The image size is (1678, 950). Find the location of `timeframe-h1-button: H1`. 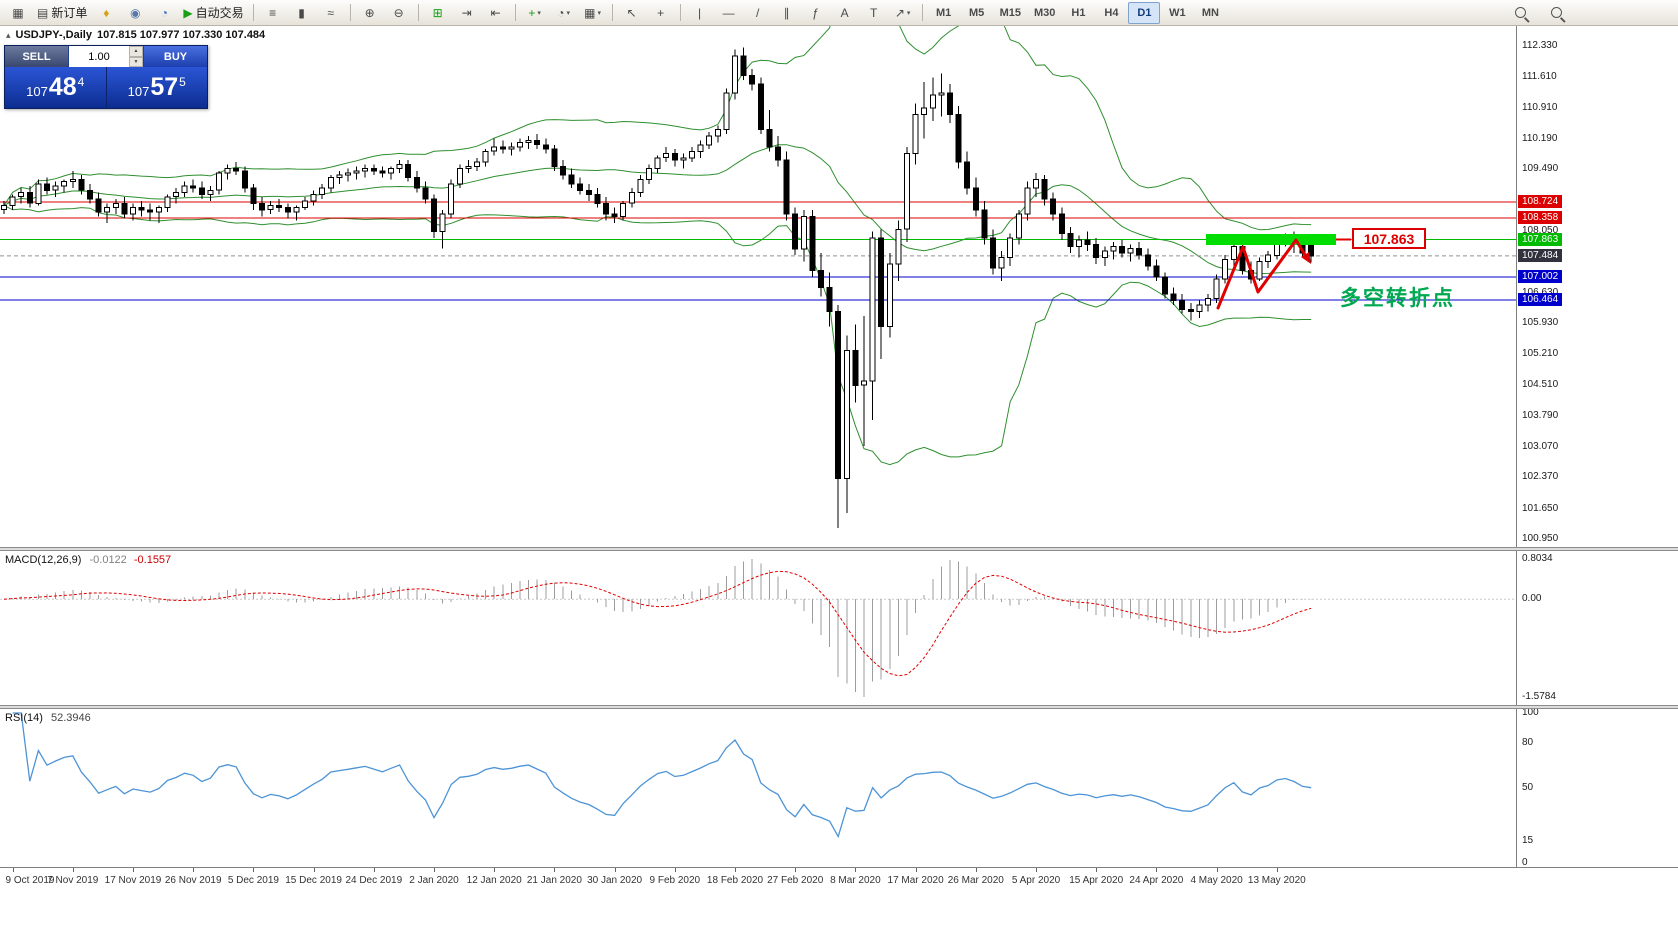

timeframe-h1-button: H1 is located at coordinates (1078, 12).